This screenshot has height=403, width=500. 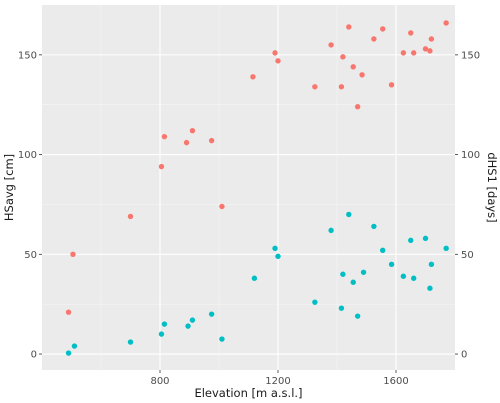 What do you see at coordinates (27, 155) in the screenshot?
I see `y-tick-label: 100` at bounding box center [27, 155].